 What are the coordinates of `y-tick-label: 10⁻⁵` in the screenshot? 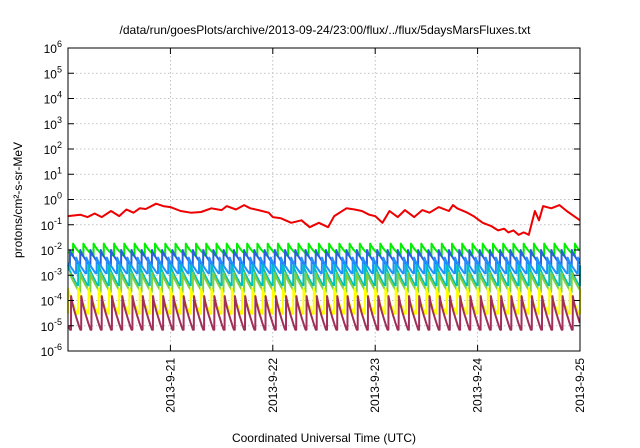 It's located at (51, 325).